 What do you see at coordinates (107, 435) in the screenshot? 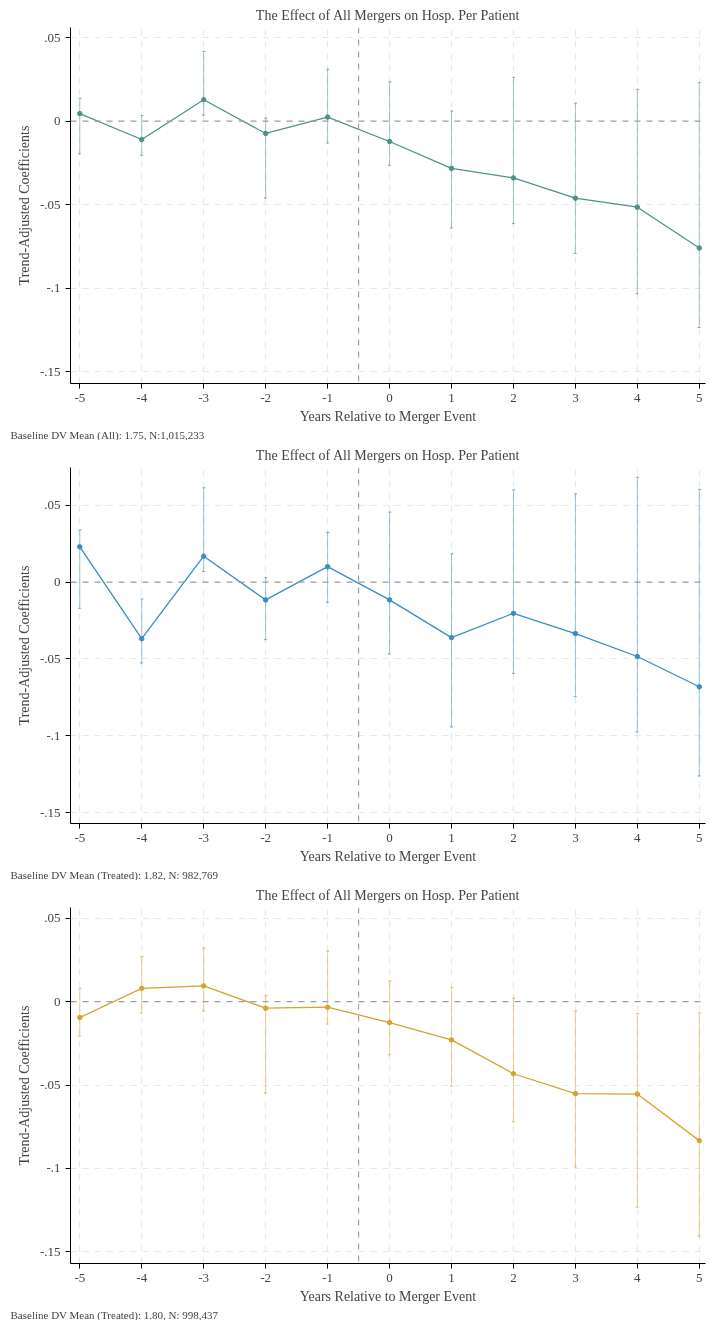
I see `text: Baseline DV Mean (All): 1.75, N:1,015,233` at bounding box center [107, 435].